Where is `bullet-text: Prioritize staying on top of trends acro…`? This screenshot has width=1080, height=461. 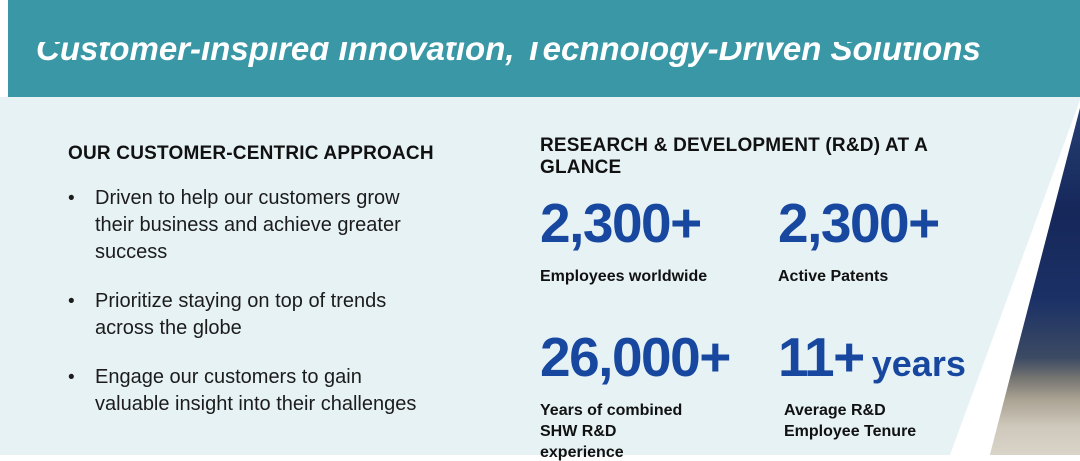 bullet-text: Prioritize staying on top of trends acro… is located at coordinates (241, 314).